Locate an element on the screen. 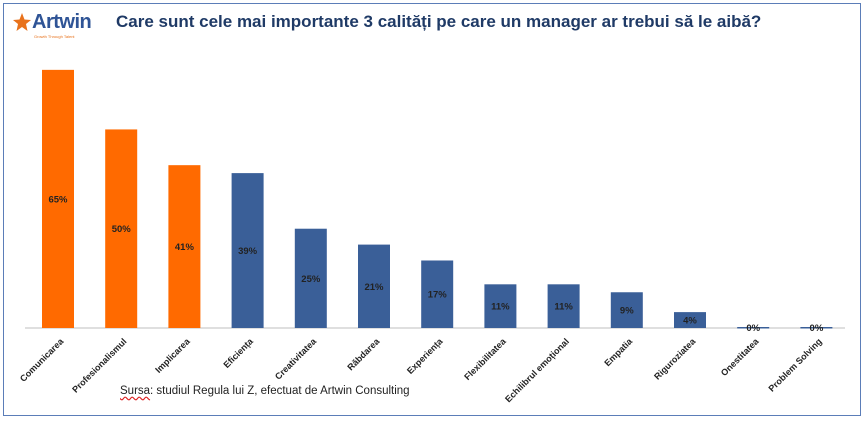 The width and height of the screenshot is (867, 421). bar-creativitatea is located at coordinates (310, 278).